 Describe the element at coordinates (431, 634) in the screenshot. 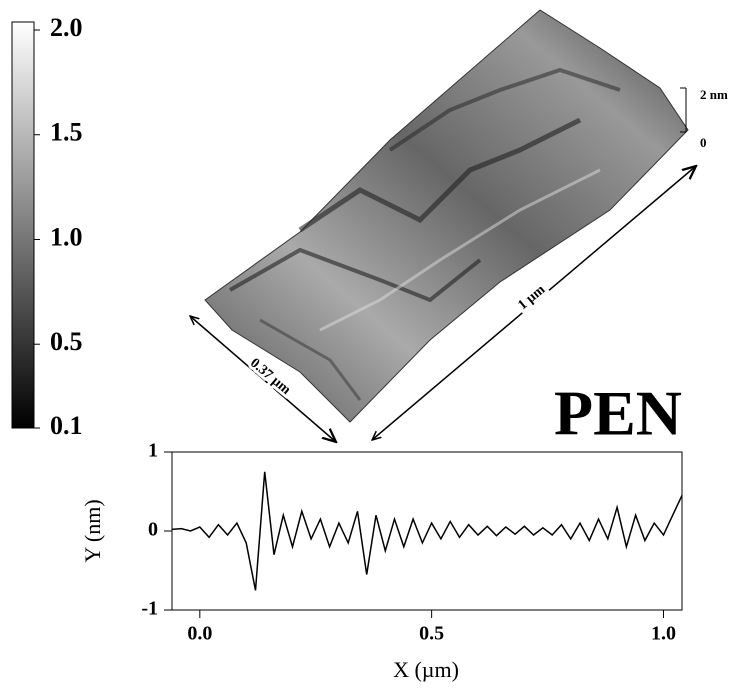

I see `x-tick-label: 0.5` at that location.